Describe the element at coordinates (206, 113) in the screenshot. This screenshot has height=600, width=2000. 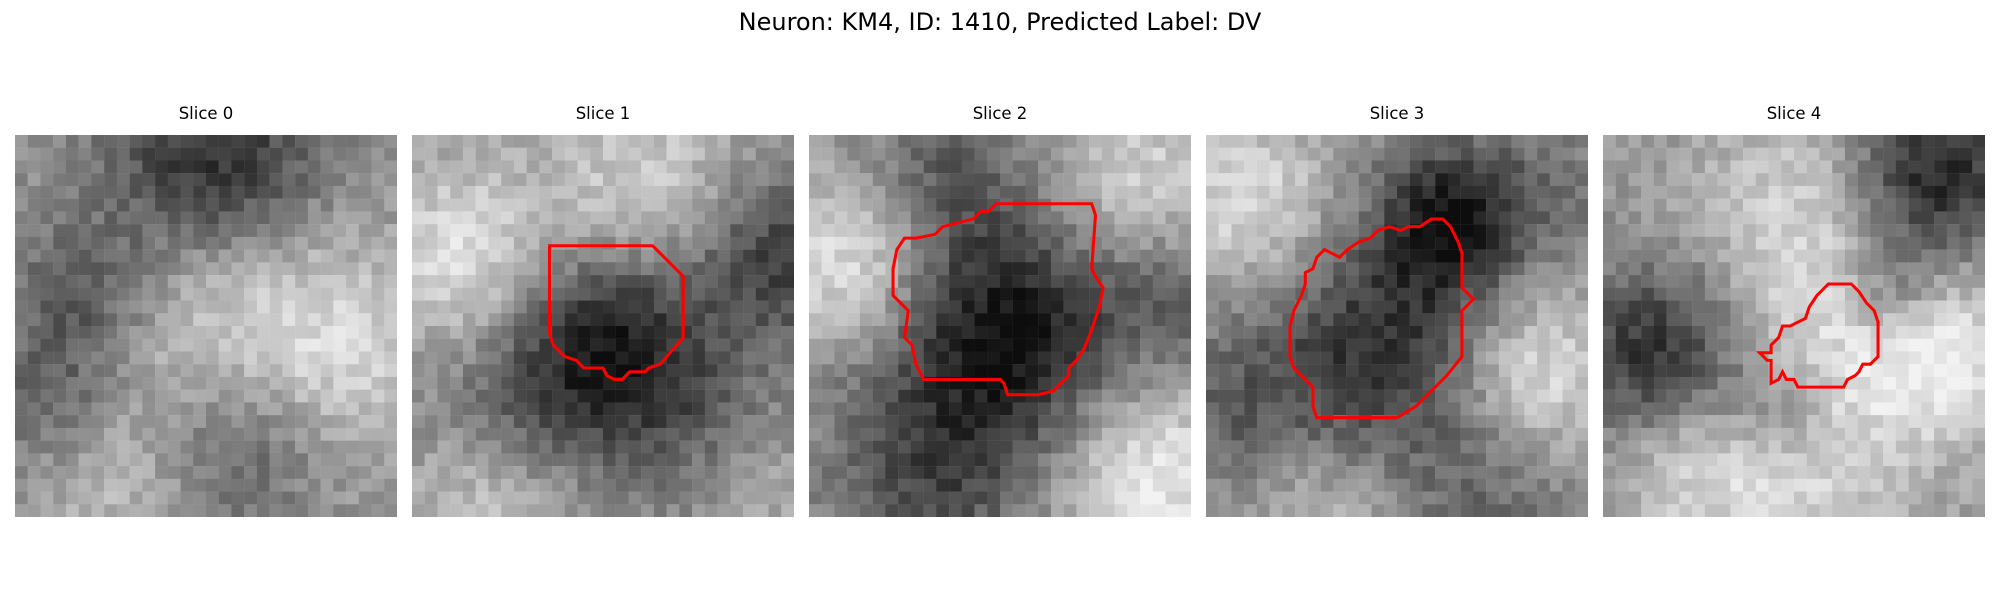
I see `slice-title: Slice 0` at that location.